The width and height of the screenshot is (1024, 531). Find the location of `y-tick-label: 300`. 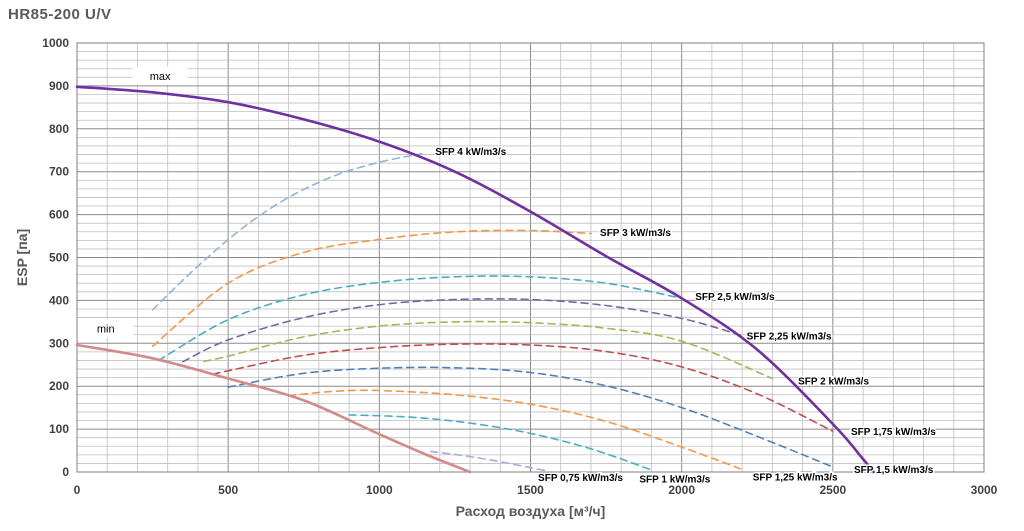

y-tick-label: 300 is located at coordinates (59, 343).